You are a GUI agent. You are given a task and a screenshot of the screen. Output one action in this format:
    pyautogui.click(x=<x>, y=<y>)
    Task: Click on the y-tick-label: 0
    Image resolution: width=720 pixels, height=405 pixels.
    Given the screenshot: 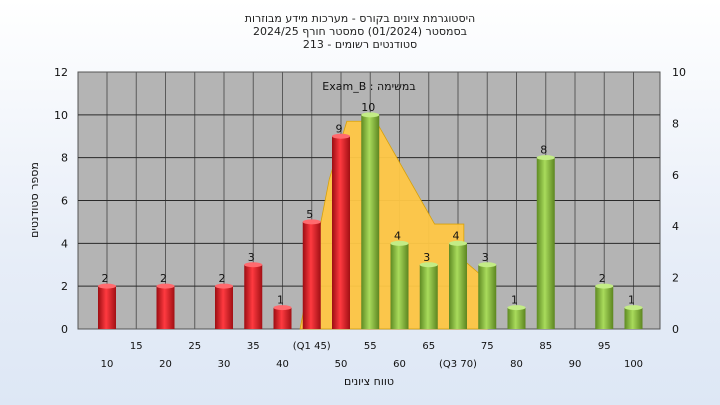 What is the action you would take?
    pyautogui.click(x=64, y=329)
    